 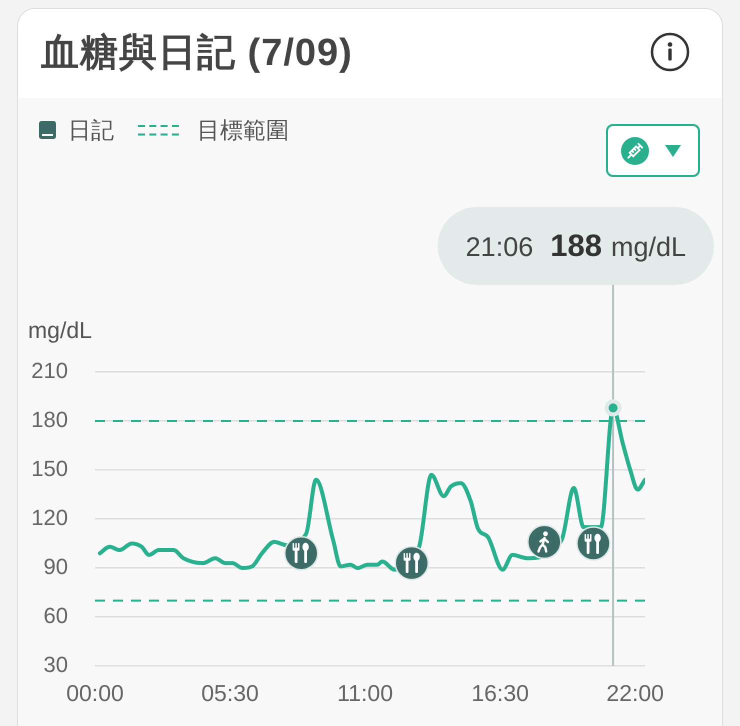 What do you see at coordinates (49, 517) in the screenshot?
I see `y-tick-label: 120` at bounding box center [49, 517].